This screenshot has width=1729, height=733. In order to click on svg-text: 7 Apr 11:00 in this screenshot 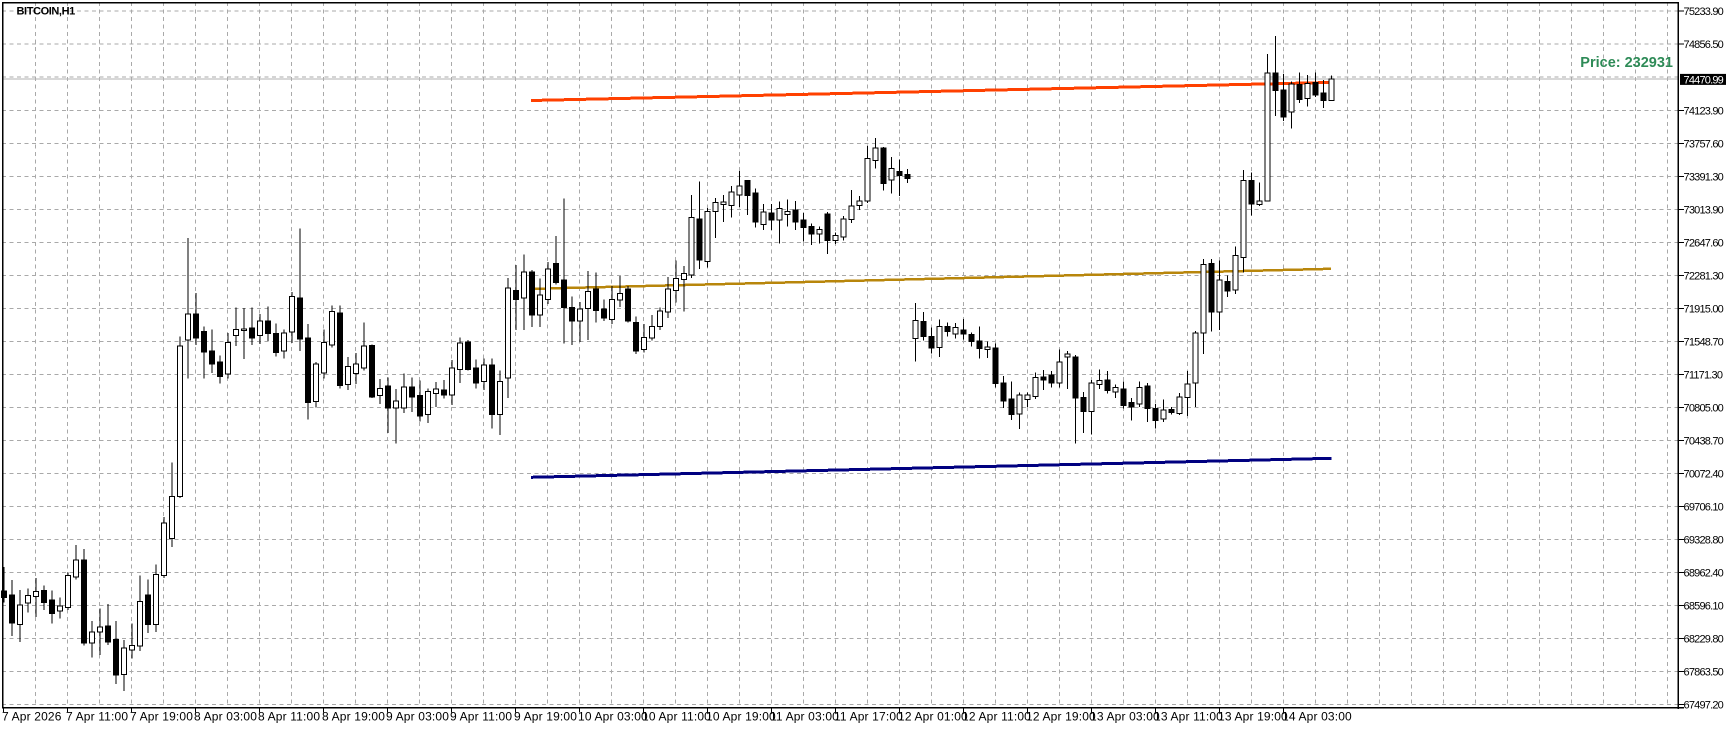, I will do `click(97, 717)`.